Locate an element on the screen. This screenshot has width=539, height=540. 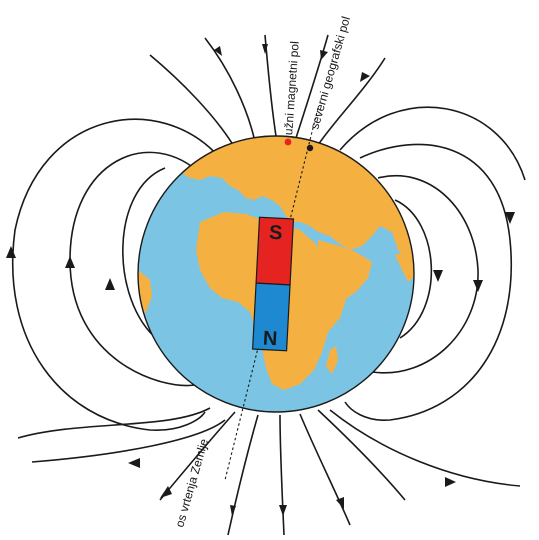
geographic-pole-label: severni geografski pol is located at coordinates (330, 73).